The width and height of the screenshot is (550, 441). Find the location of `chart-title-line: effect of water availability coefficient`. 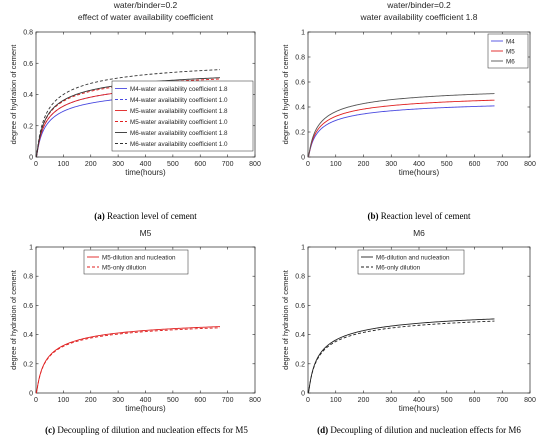

chart-title-line: effect of water availability coefficient is located at coordinates (146, 17).